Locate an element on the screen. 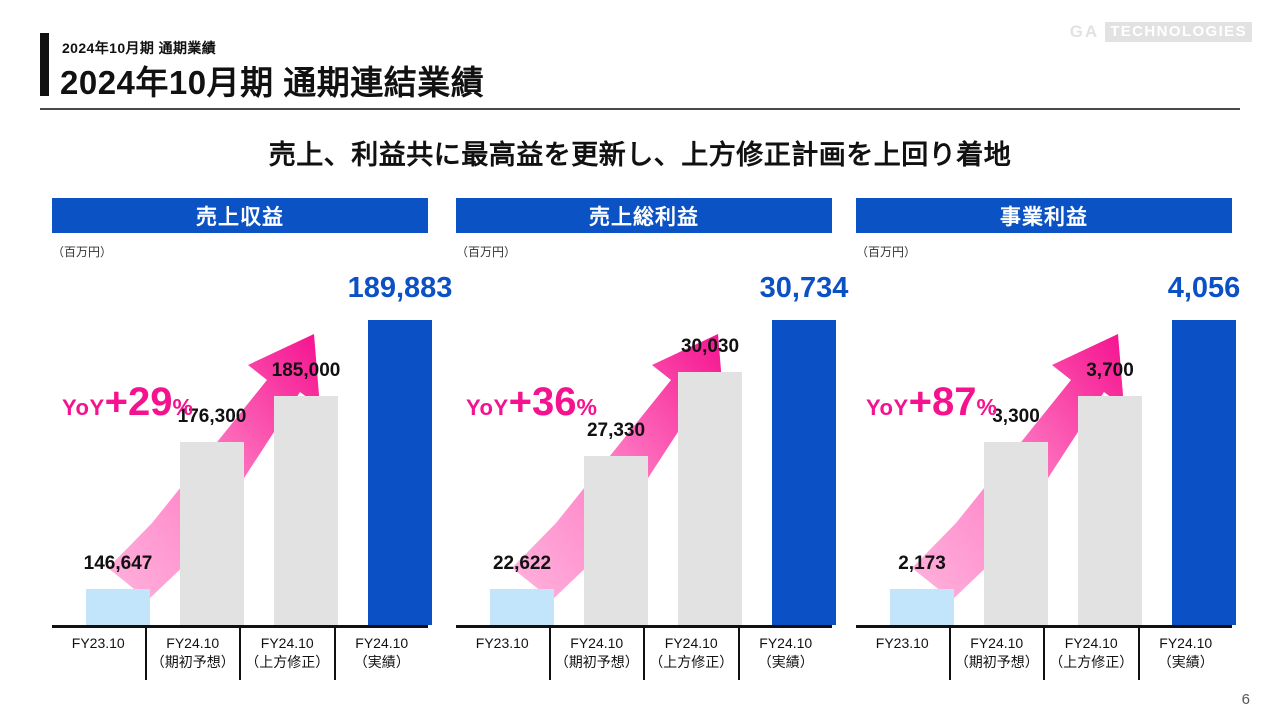 The image size is (1280, 720). bar-fy2410-initial-revenue is located at coordinates (212, 533).